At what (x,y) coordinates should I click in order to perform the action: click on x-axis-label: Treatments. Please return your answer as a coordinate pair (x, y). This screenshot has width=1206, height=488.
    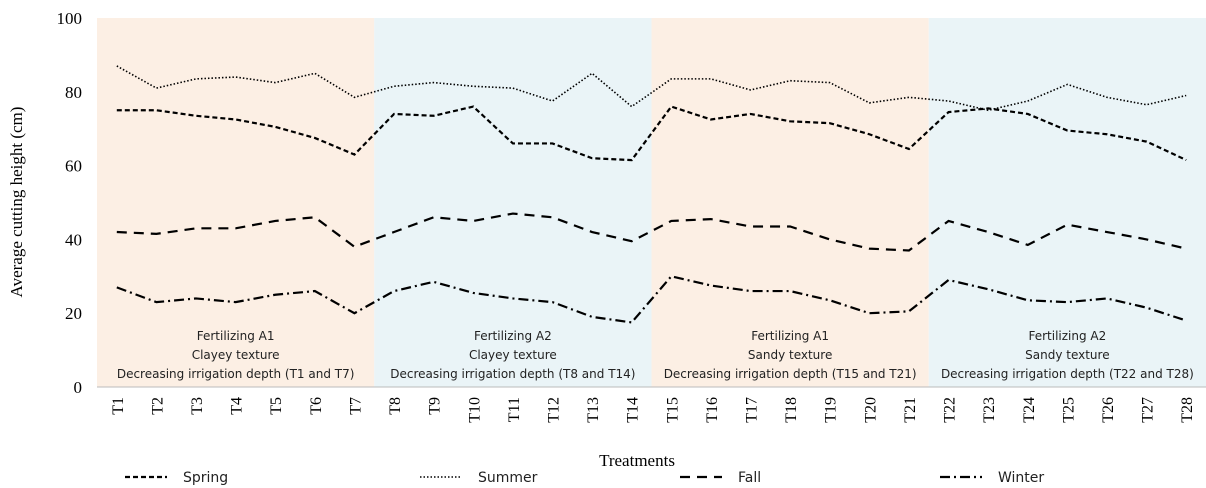
    Looking at the image, I should click on (637, 460).